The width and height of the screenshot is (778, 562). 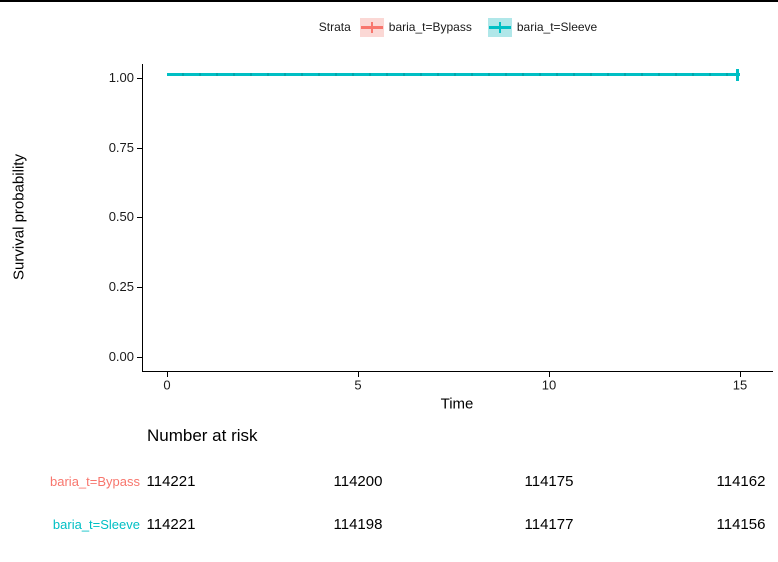 What do you see at coordinates (95, 481) in the screenshot?
I see `risk-row-label-bypass: baria_t=Bypass` at bounding box center [95, 481].